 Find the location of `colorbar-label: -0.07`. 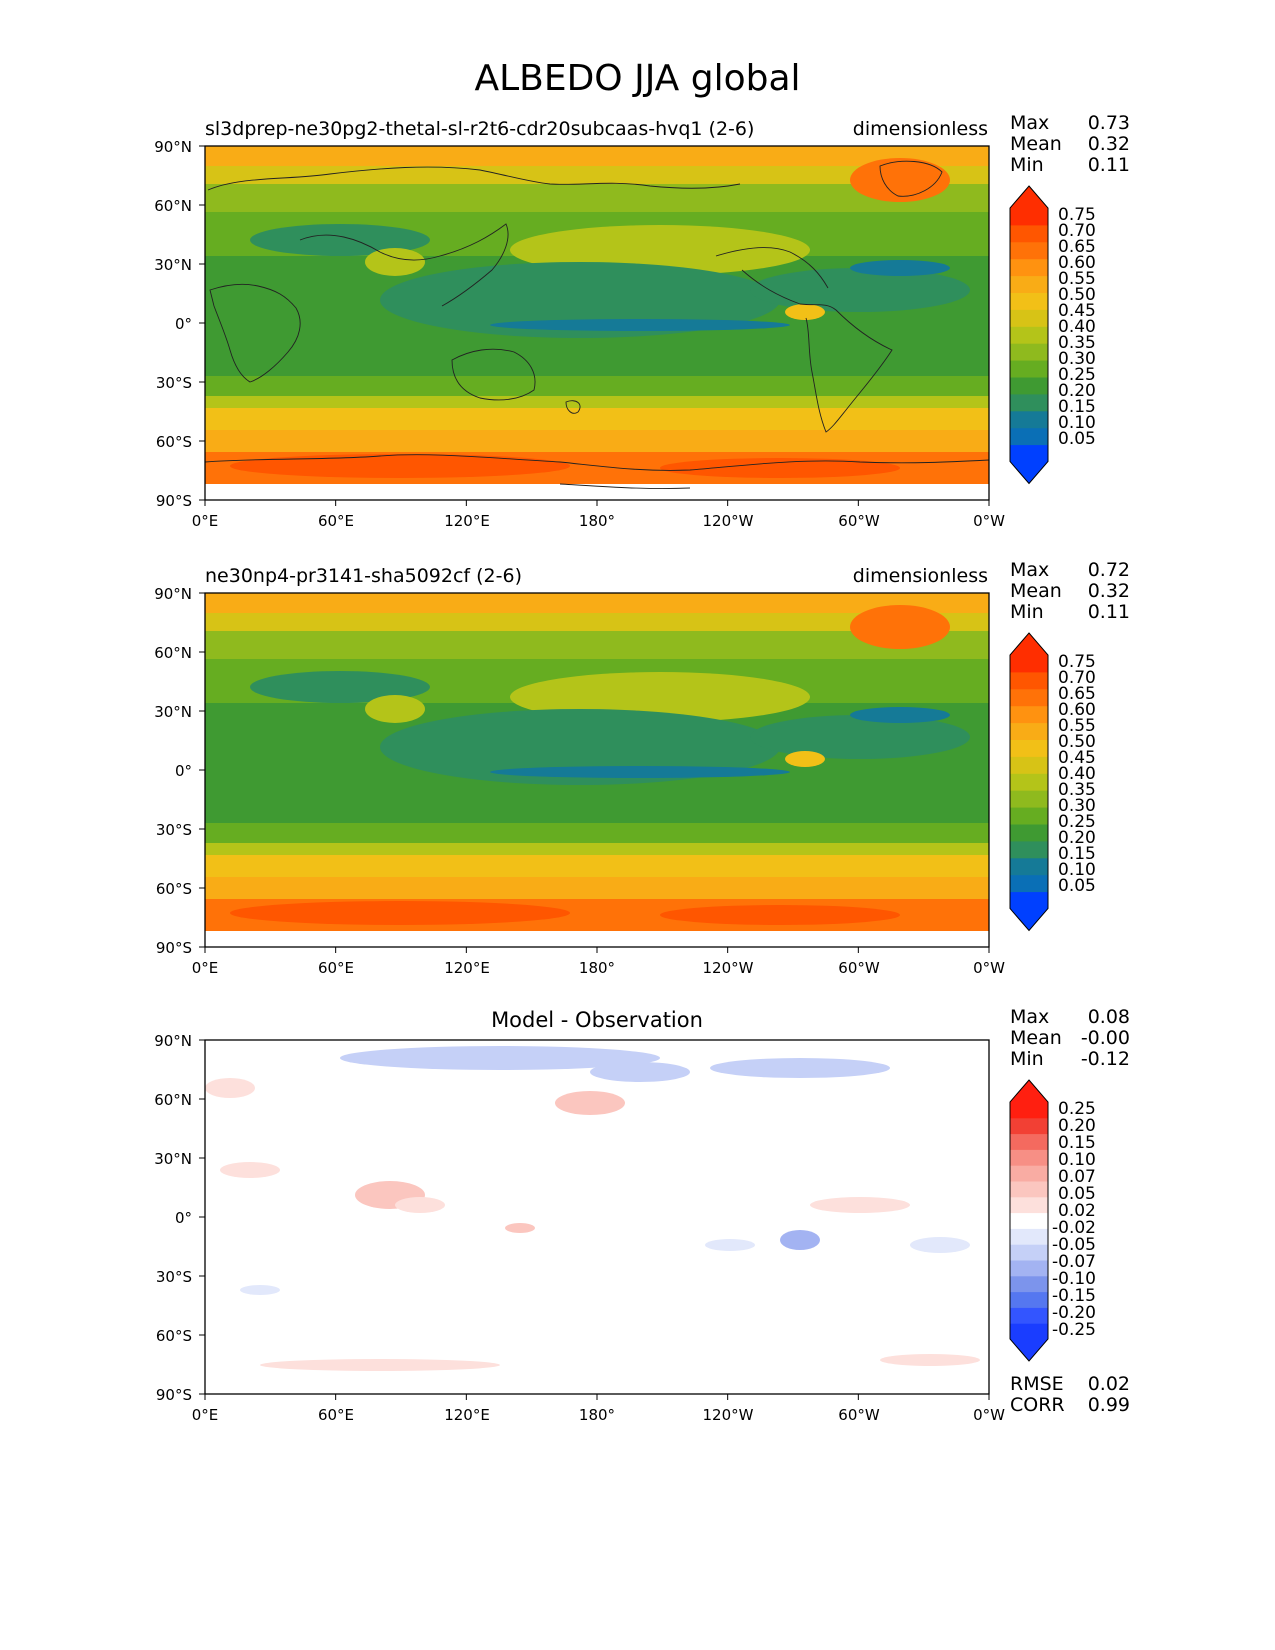

colorbar-label: -0.07 is located at coordinates (1074, 1262).